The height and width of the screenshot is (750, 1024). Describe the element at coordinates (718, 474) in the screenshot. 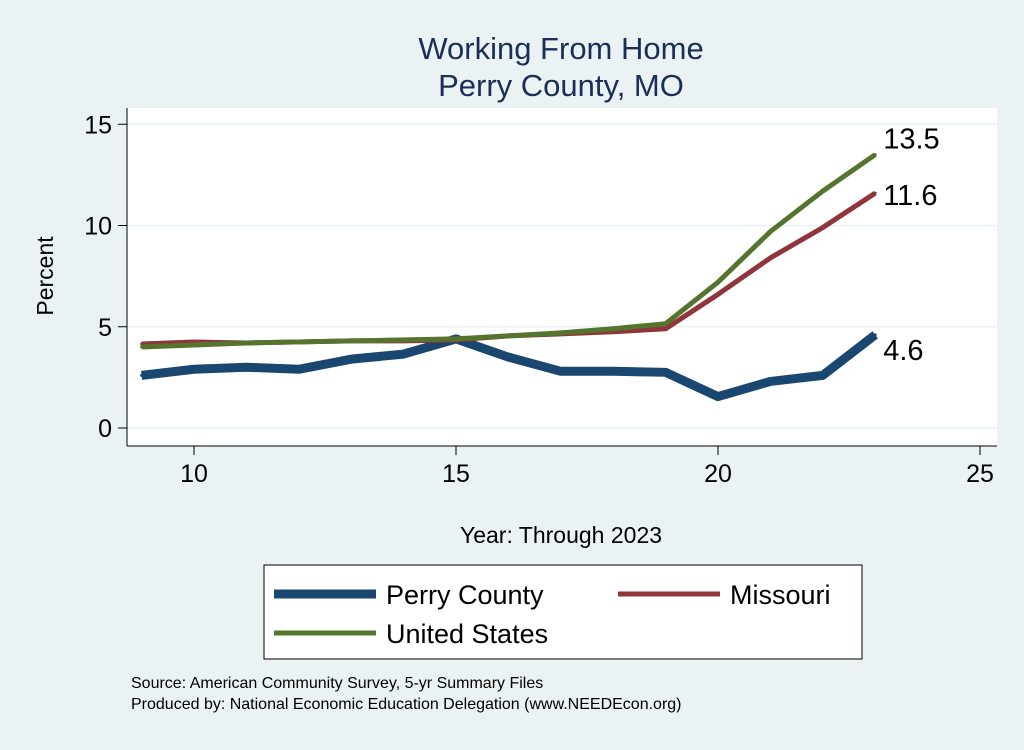

I see `x-tick-label: 20` at that location.